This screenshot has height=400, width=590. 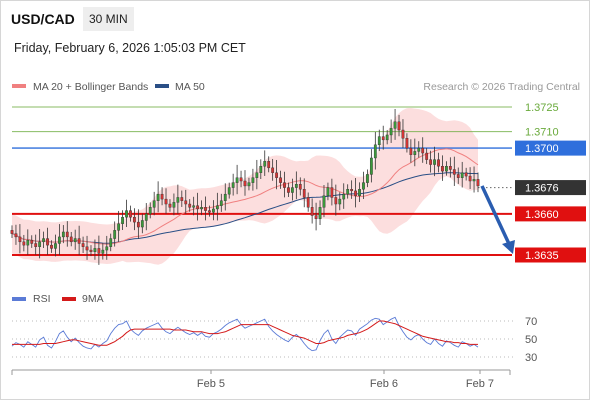 What do you see at coordinates (345, 380) in the screenshot?
I see `x-axis-ticks: Feb 5 Feb 6 Feb 7` at bounding box center [345, 380].